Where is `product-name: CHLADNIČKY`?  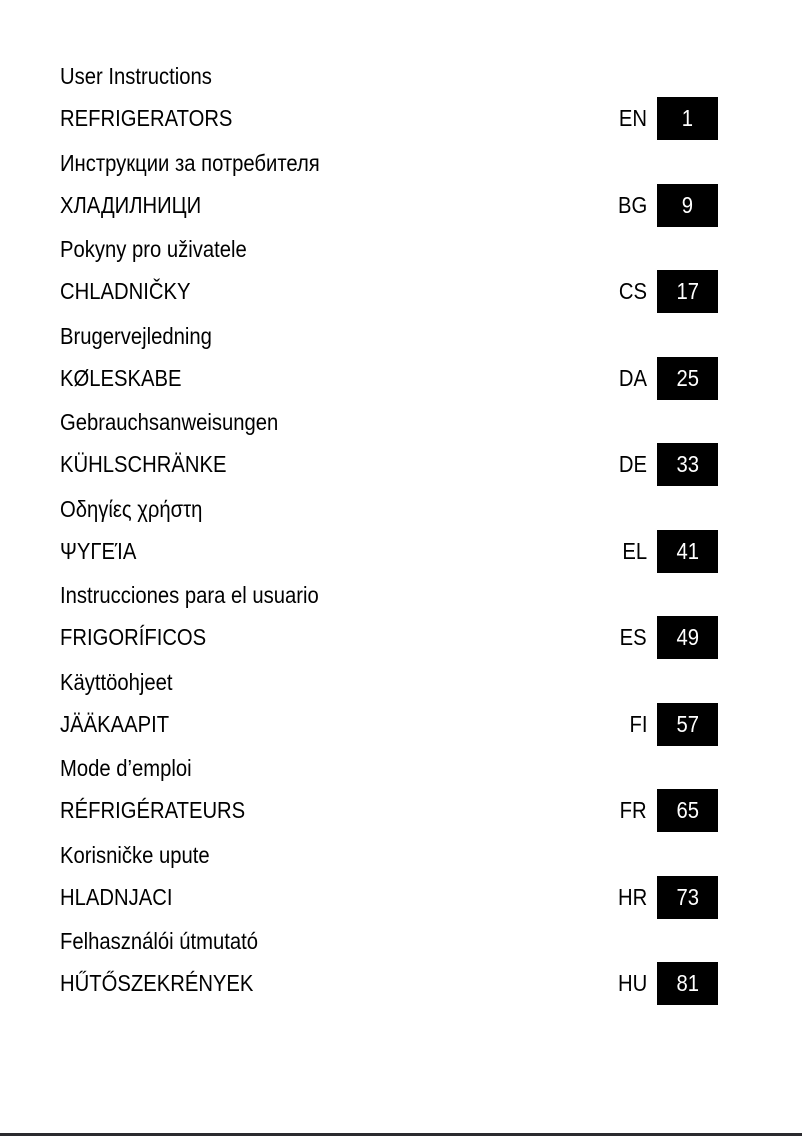
product-name: CHLADNIČKY is located at coordinates (125, 291).